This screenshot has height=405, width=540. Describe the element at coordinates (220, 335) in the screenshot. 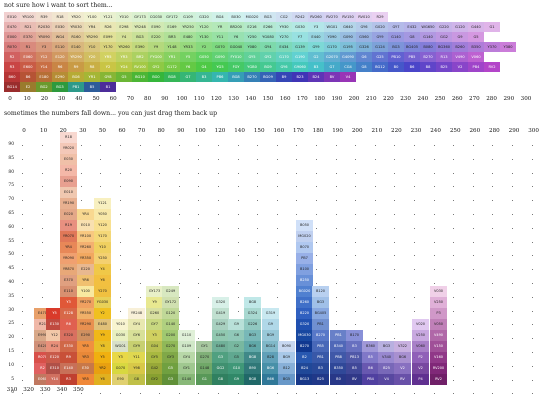

I see `color-swatch: G450` at that location.